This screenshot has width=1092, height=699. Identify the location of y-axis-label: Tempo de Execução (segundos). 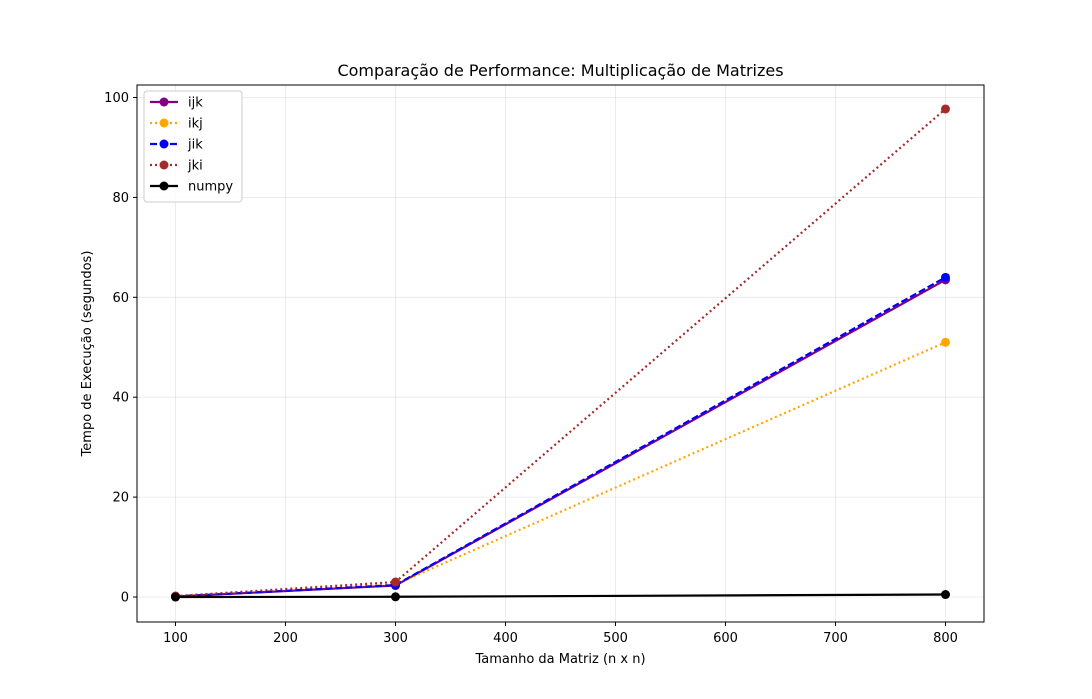
(87, 354).